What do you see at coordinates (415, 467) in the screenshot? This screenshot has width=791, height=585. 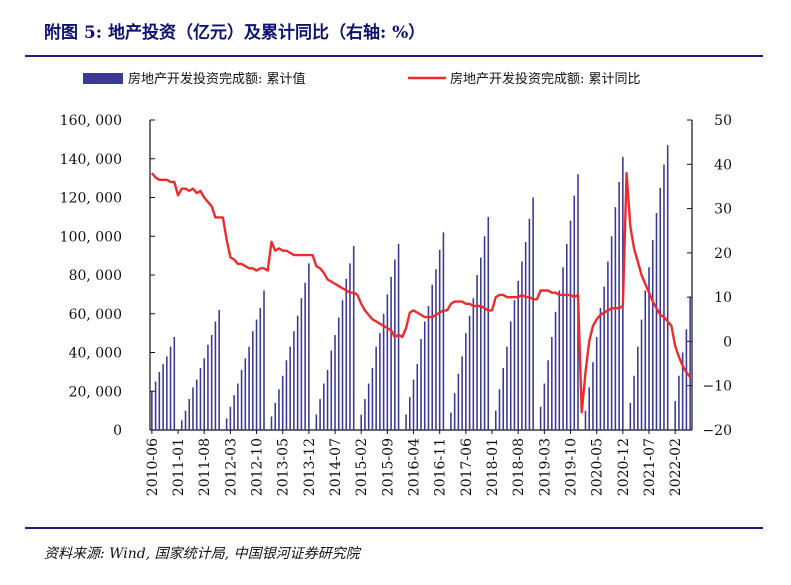 I see `x-tick-label: 2016-04` at bounding box center [415, 467].